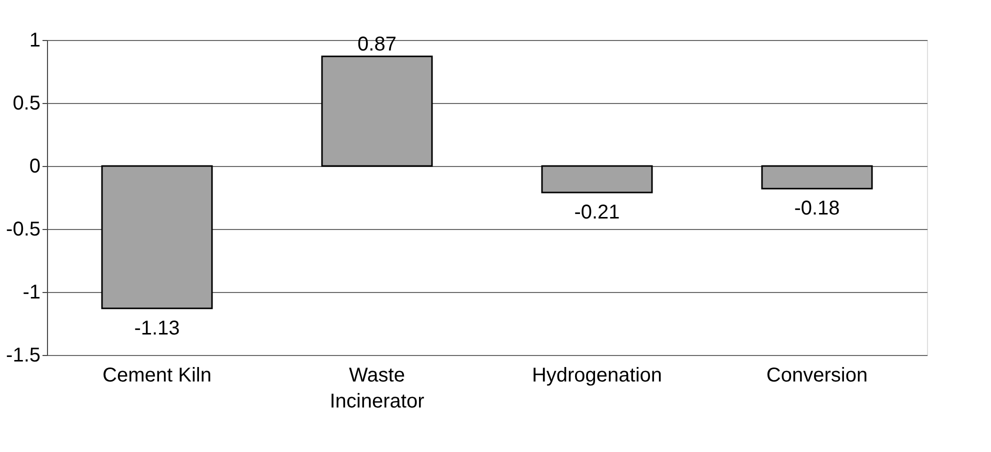 The width and height of the screenshot is (991, 452). Describe the element at coordinates (34, 41) in the screenshot. I see `y-tick-label: 1` at that location.